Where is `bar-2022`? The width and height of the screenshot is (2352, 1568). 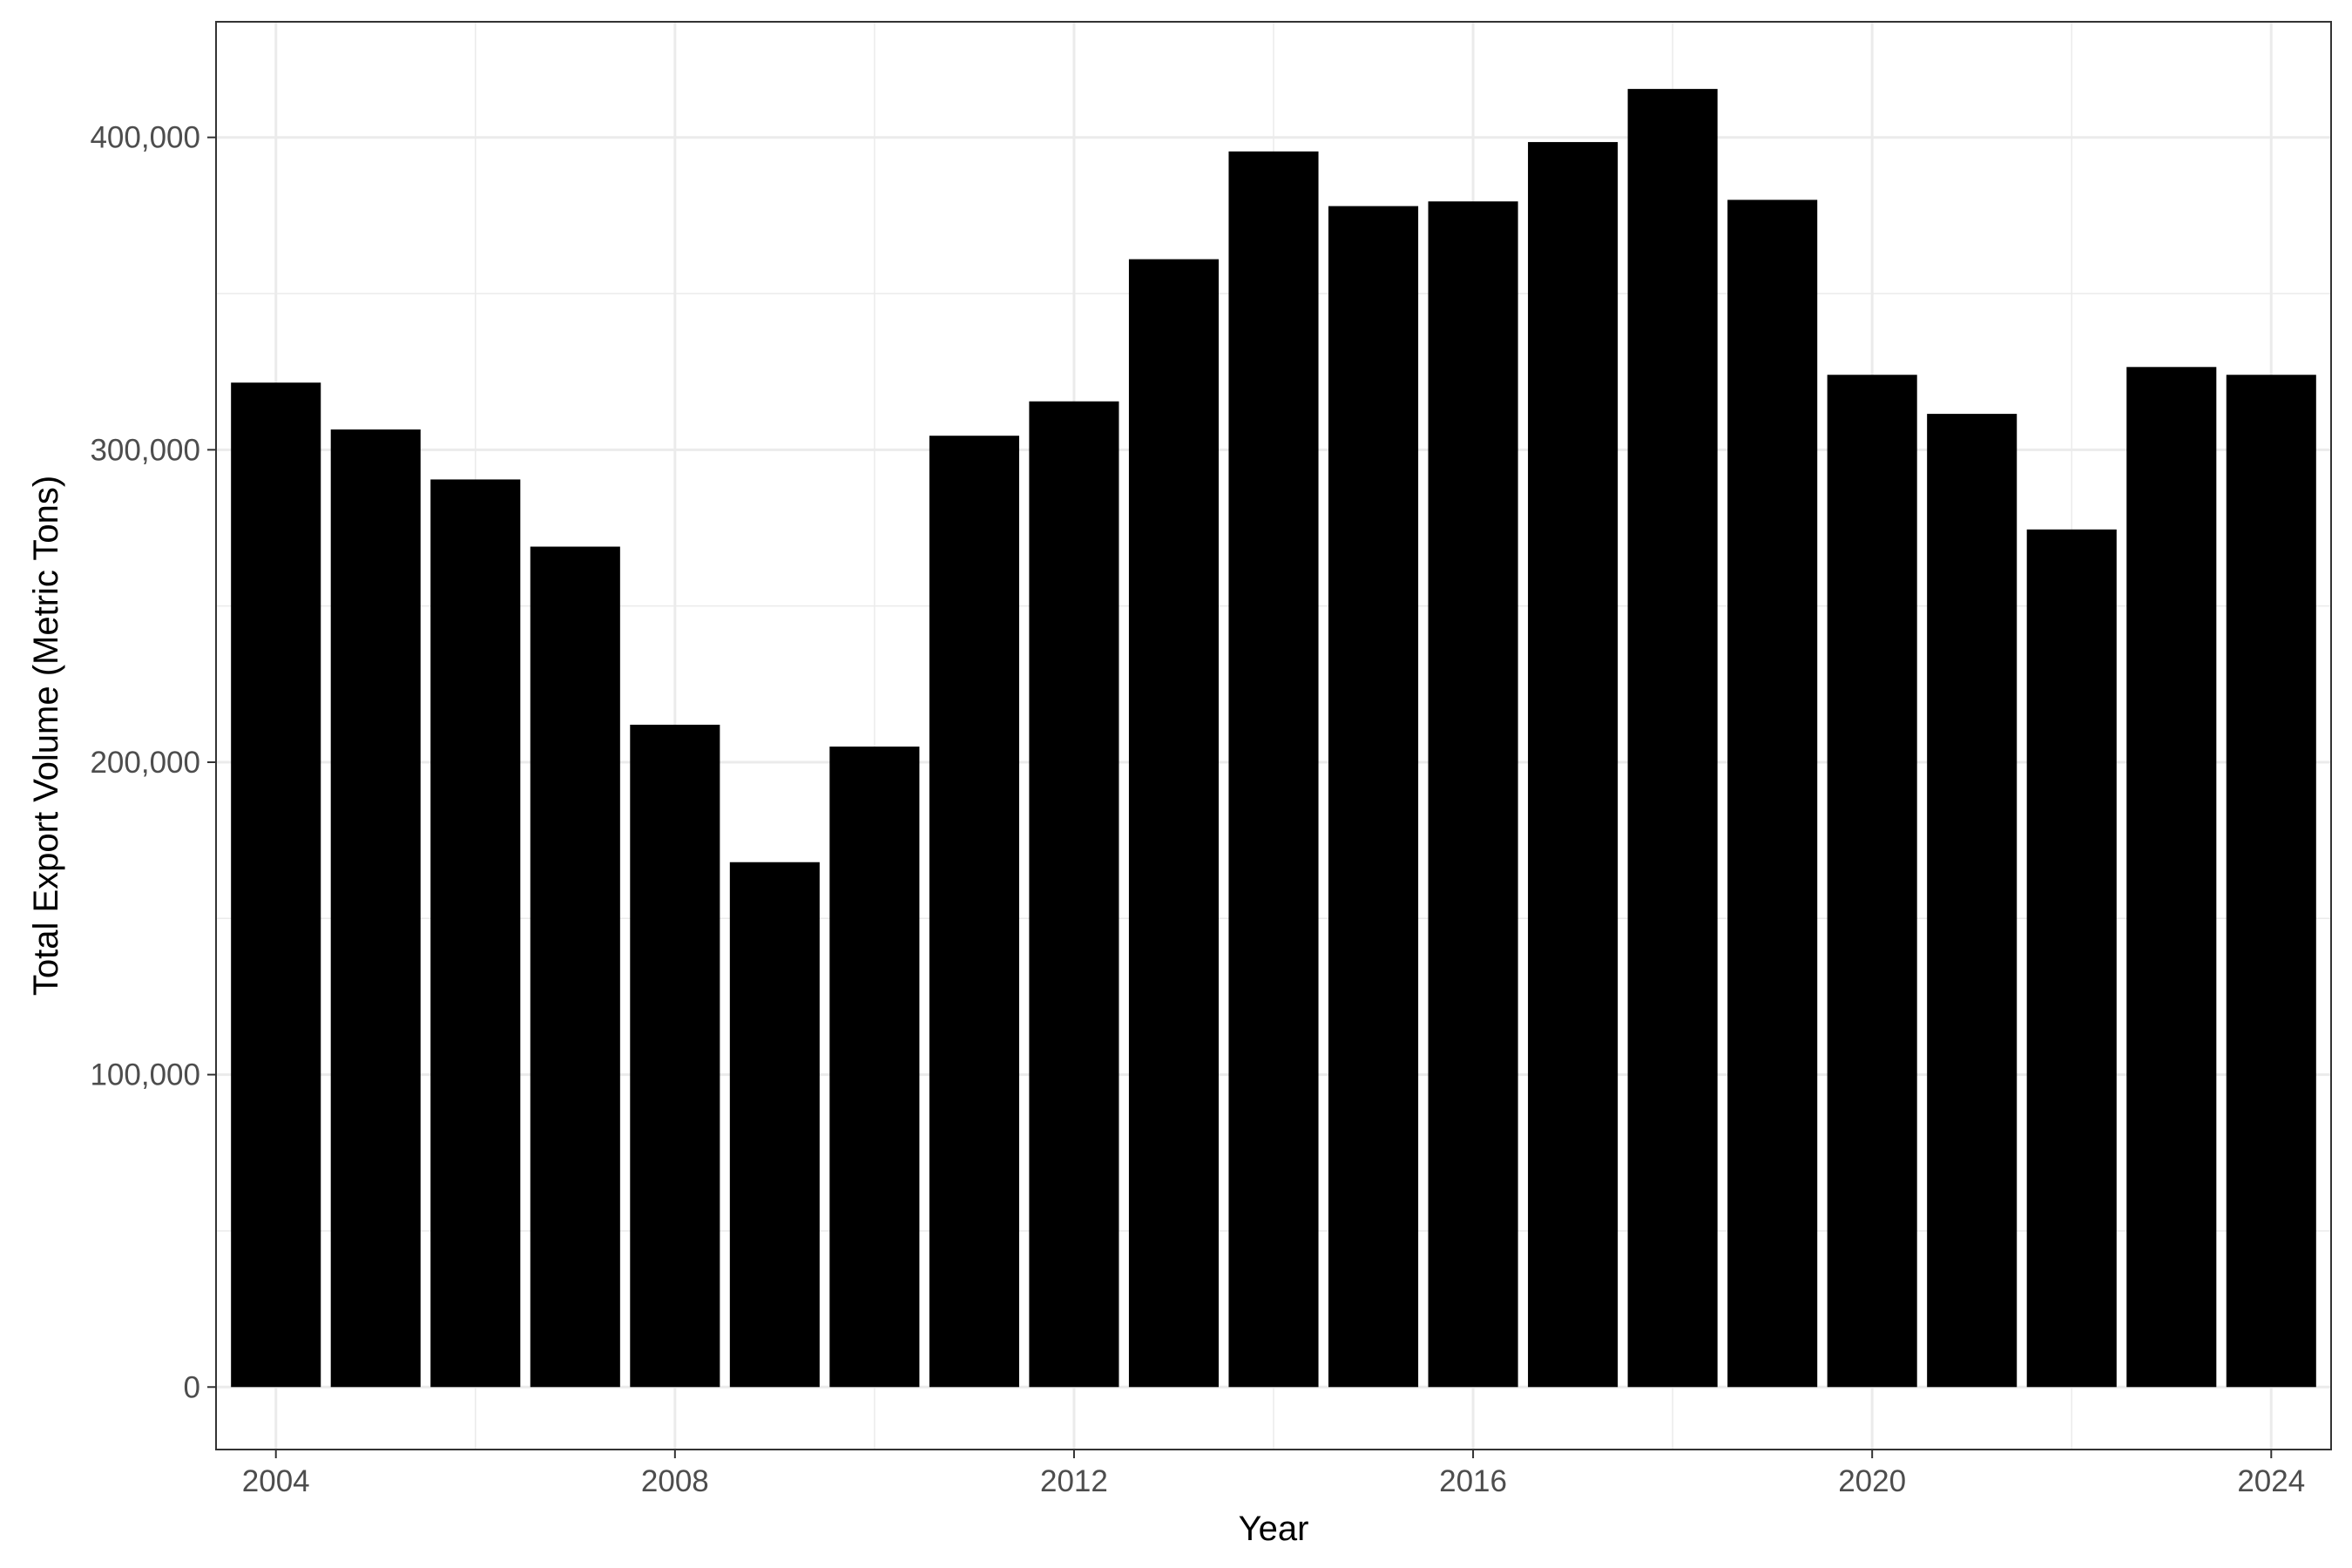
bar-2022 is located at coordinates (2072, 958).